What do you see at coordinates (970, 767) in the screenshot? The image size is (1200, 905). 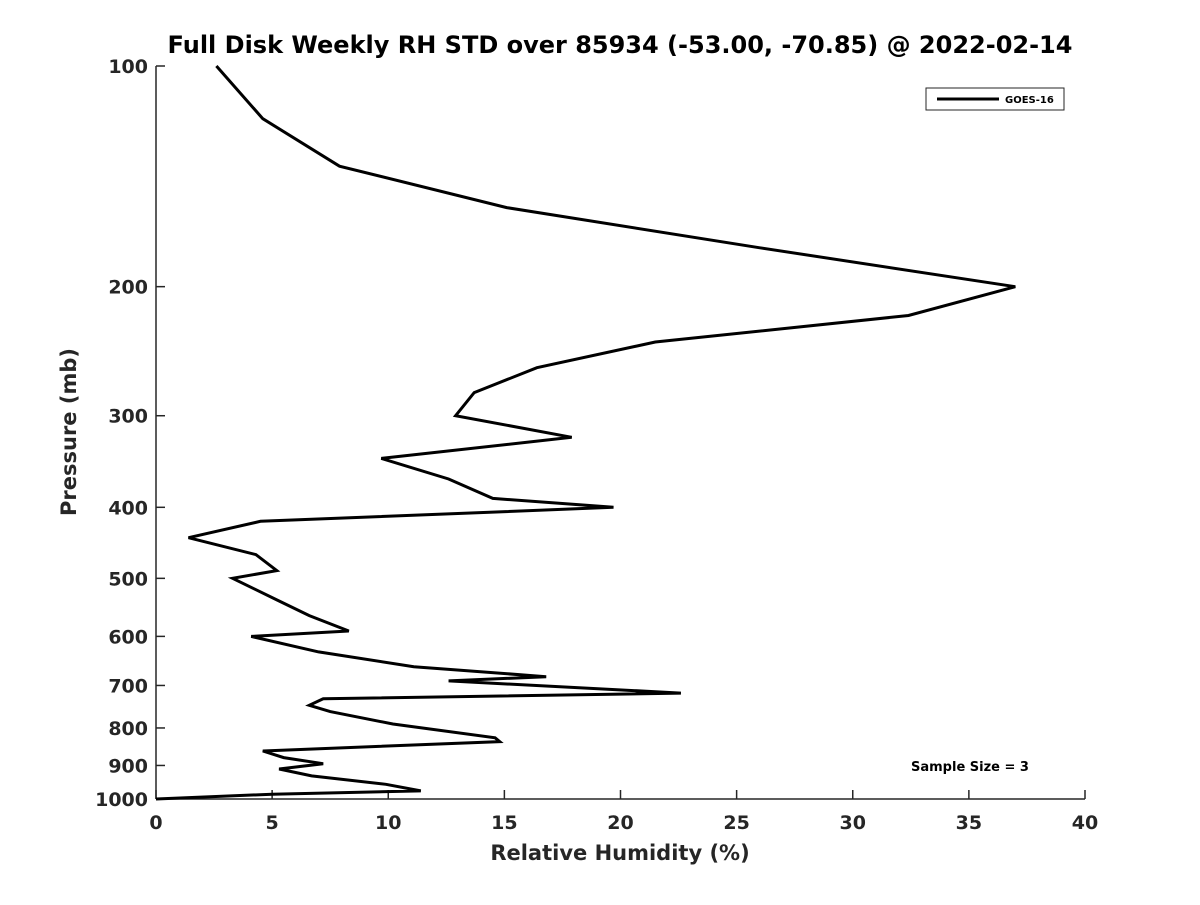 I see `sample-size-annotation: Sample Size = 3` at bounding box center [970, 767].